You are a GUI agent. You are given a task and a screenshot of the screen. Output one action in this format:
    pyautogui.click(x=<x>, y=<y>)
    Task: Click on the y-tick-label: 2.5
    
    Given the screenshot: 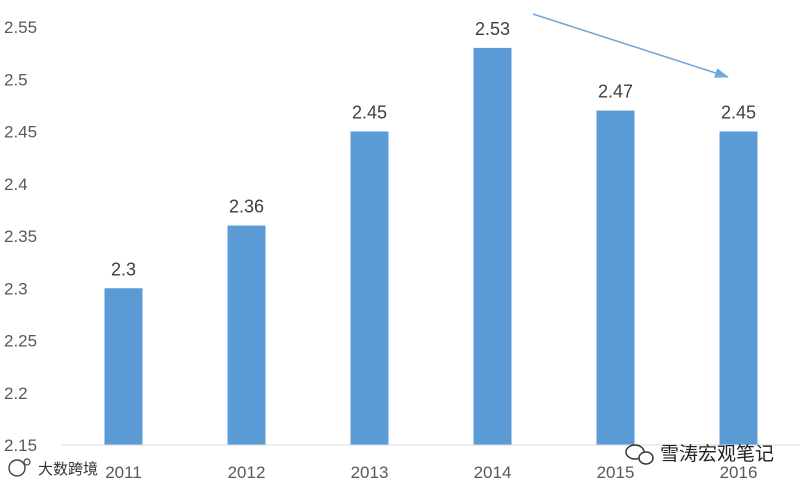 What is the action you would take?
    pyautogui.click(x=16, y=79)
    